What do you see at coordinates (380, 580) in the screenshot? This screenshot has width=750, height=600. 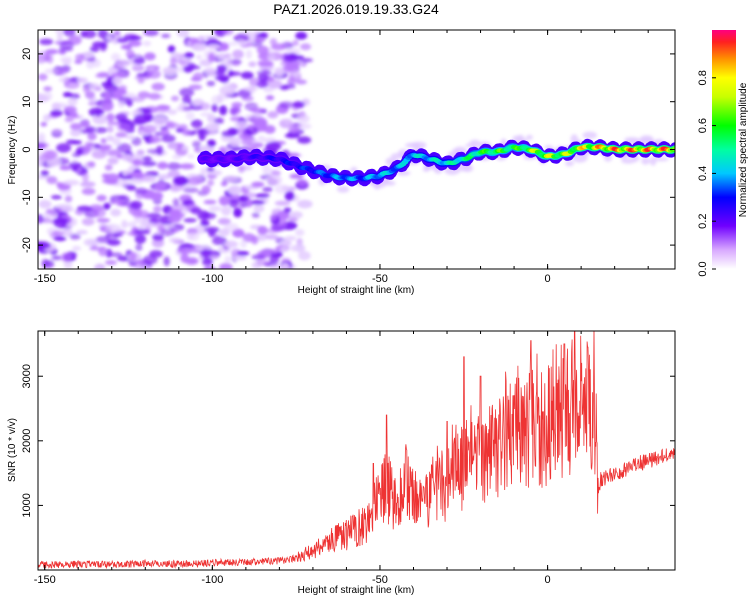 I see `x-tick-label: -50` at bounding box center [380, 580].